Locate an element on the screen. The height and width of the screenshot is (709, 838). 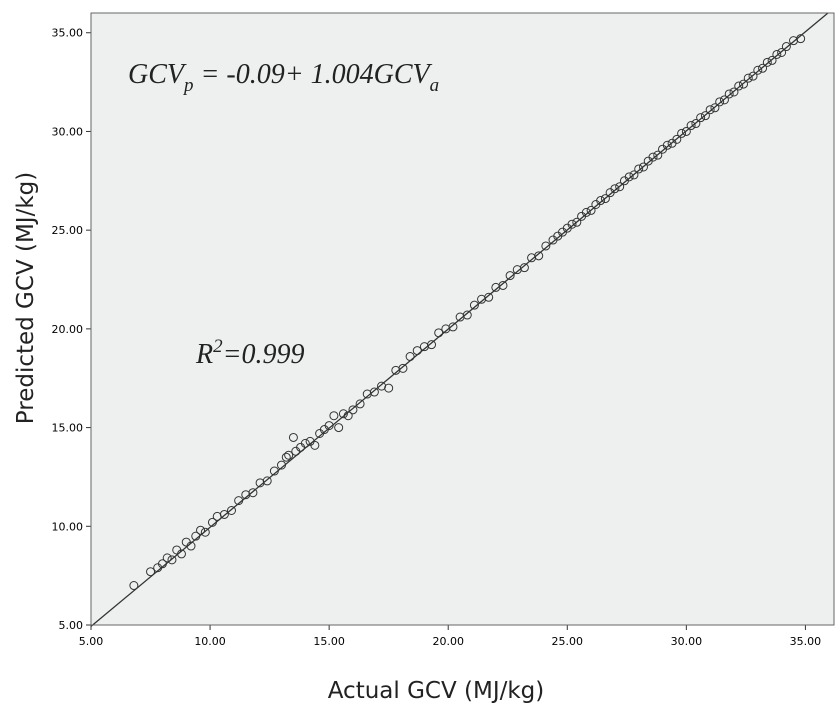
equation-lhs: GCV is located at coordinates (157, 74).